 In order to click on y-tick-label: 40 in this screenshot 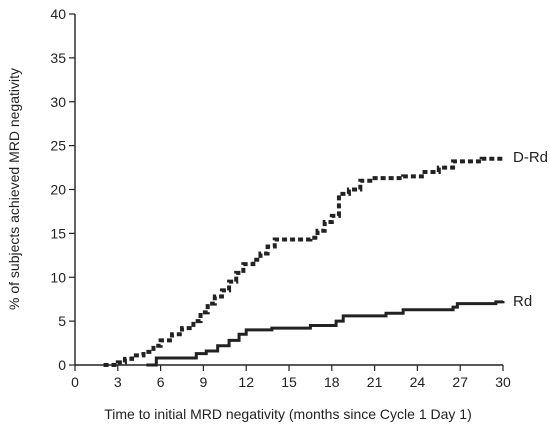, I will do `click(58, 14)`.